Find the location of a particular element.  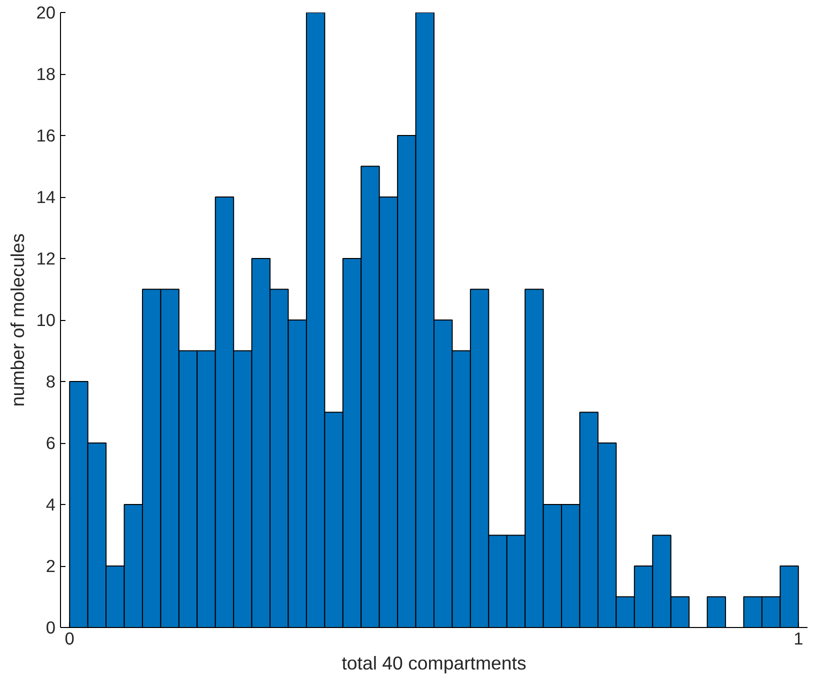

y-tick-label: 2 is located at coordinates (51, 566).